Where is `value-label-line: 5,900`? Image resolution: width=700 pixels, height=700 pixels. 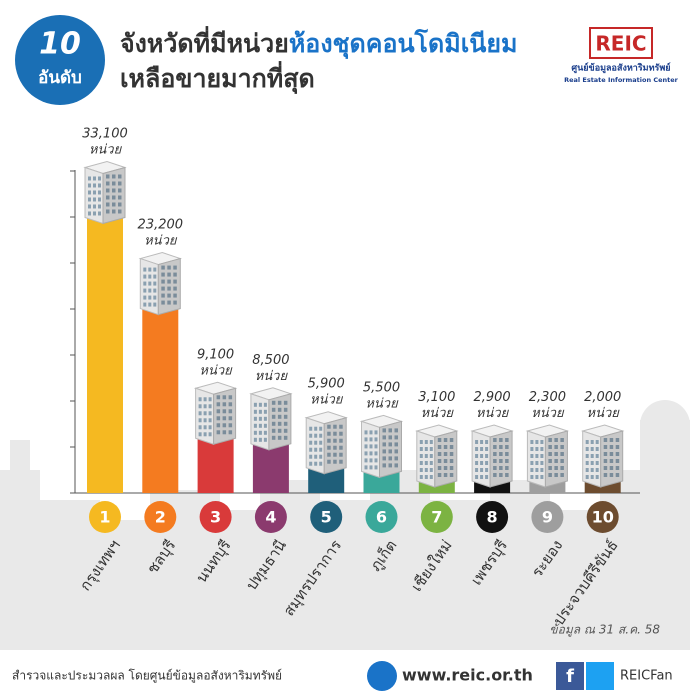
value-label-line: 5,900 is located at coordinates (326, 383).